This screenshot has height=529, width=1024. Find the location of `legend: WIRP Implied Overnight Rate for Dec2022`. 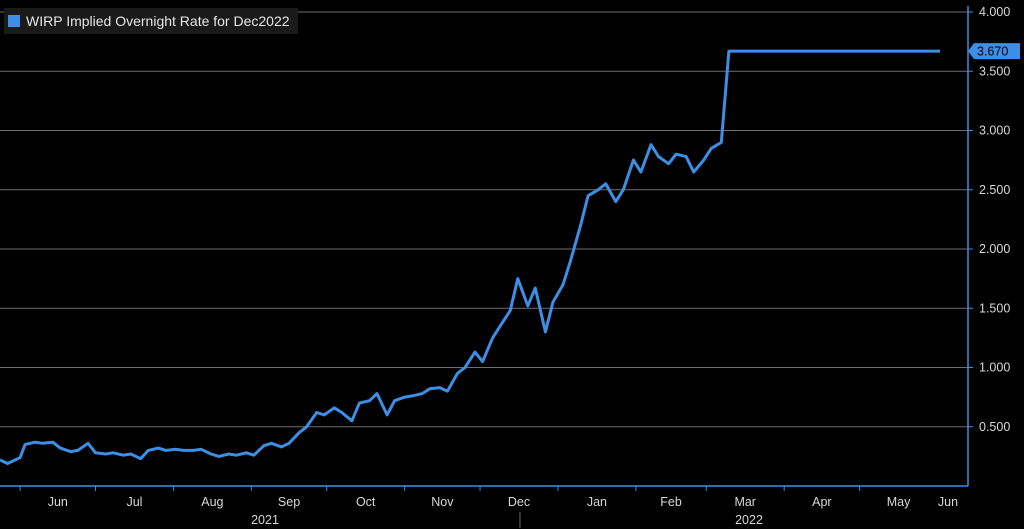

legend: WIRP Implied Overnight Rate for Dec2022 is located at coordinates (151, 21).